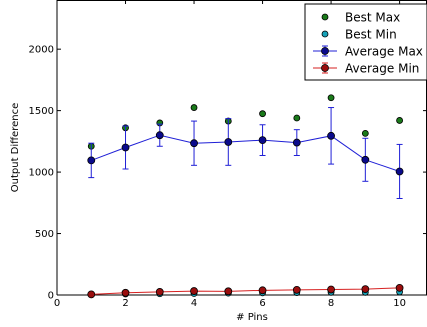 This screenshot has height=327, width=427. Describe the element at coordinates (125, 303) in the screenshot. I see `x-tick-label: 2` at that location.